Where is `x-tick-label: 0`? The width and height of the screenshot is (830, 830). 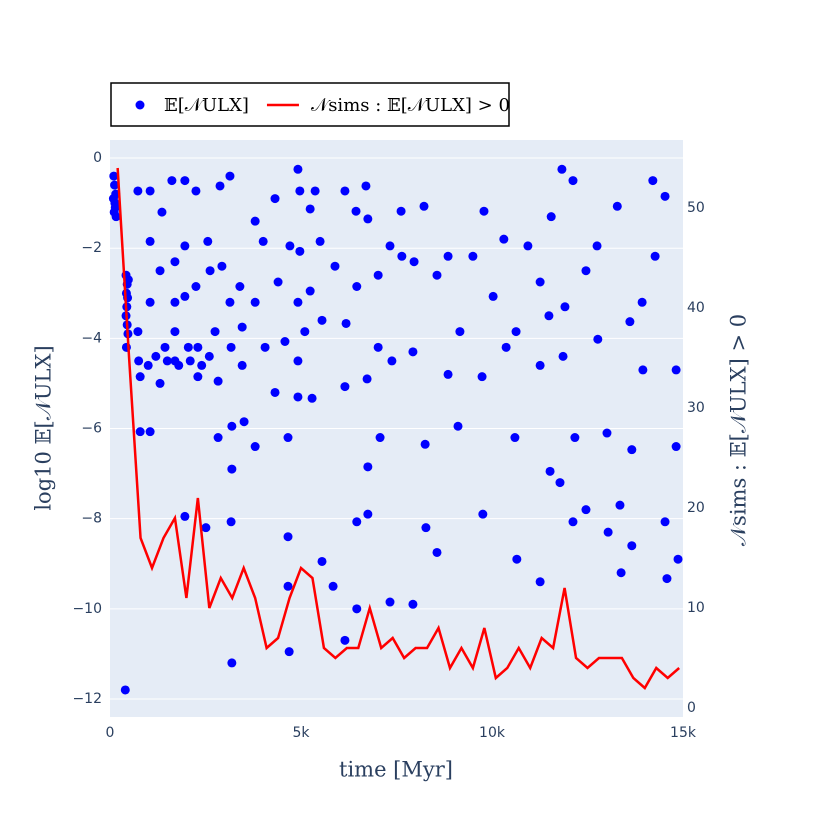
x-tick-label: 0 is located at coordinates (110, 733).